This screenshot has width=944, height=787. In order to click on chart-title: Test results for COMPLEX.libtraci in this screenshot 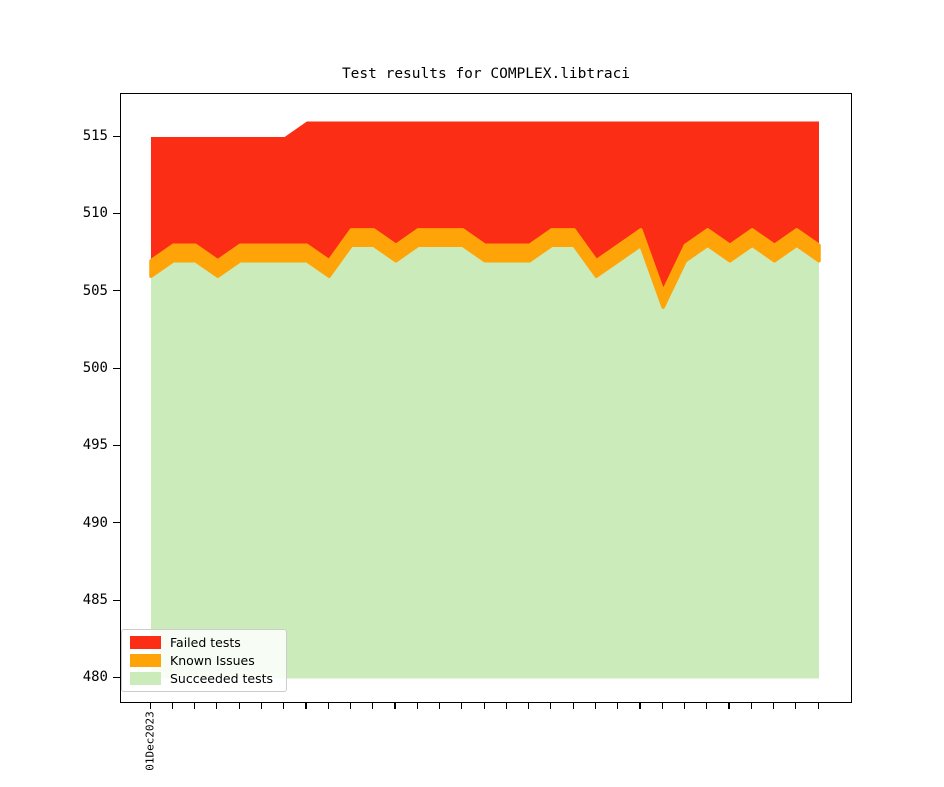, I will do `click(486, 74)`.